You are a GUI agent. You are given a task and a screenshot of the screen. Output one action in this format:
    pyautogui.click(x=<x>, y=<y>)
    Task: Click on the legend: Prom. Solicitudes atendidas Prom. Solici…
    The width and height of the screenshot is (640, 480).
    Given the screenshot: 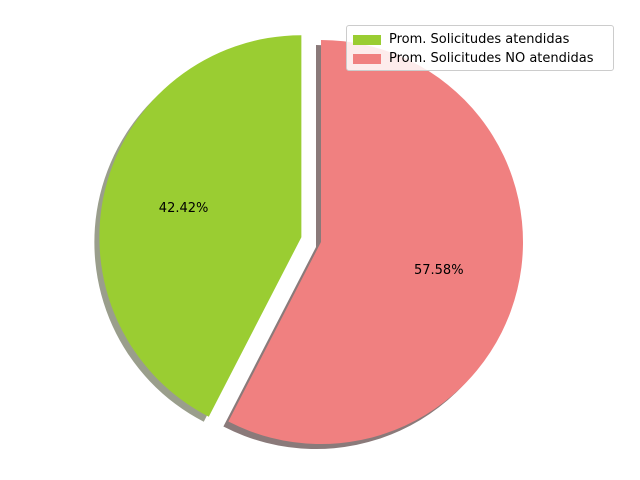 What is the action you would take?
    pyautogui.click(x=480, y=48)
    